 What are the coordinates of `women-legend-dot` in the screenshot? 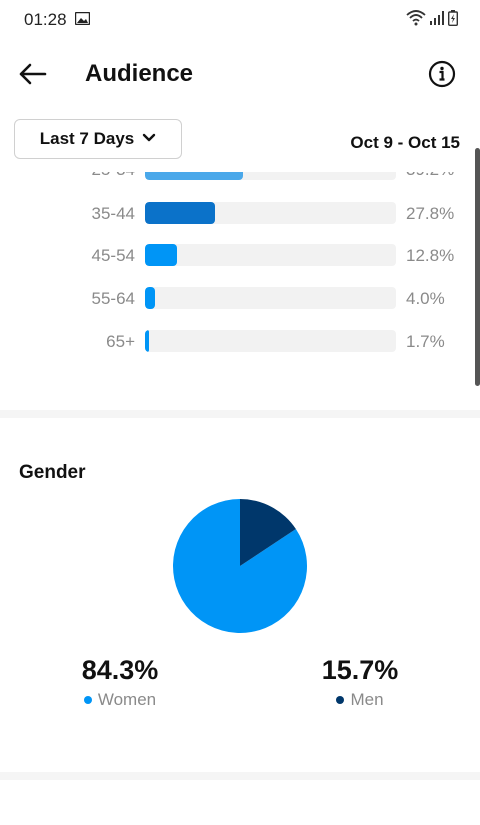 It's located at (87, 700).